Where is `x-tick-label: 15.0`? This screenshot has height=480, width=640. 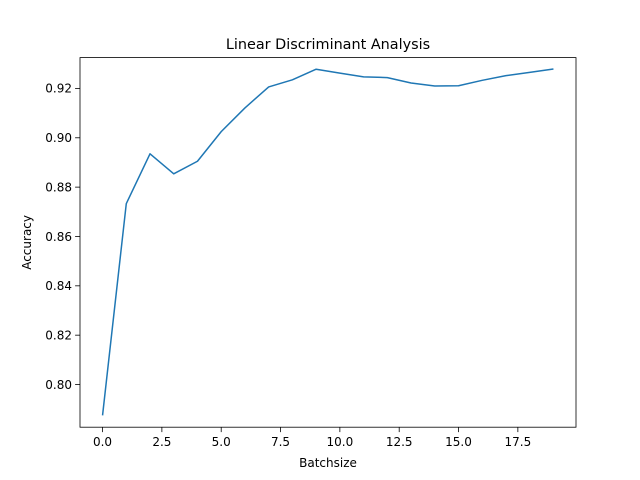
x-tick-label: 15.0 is located at coordinates (458, 442).